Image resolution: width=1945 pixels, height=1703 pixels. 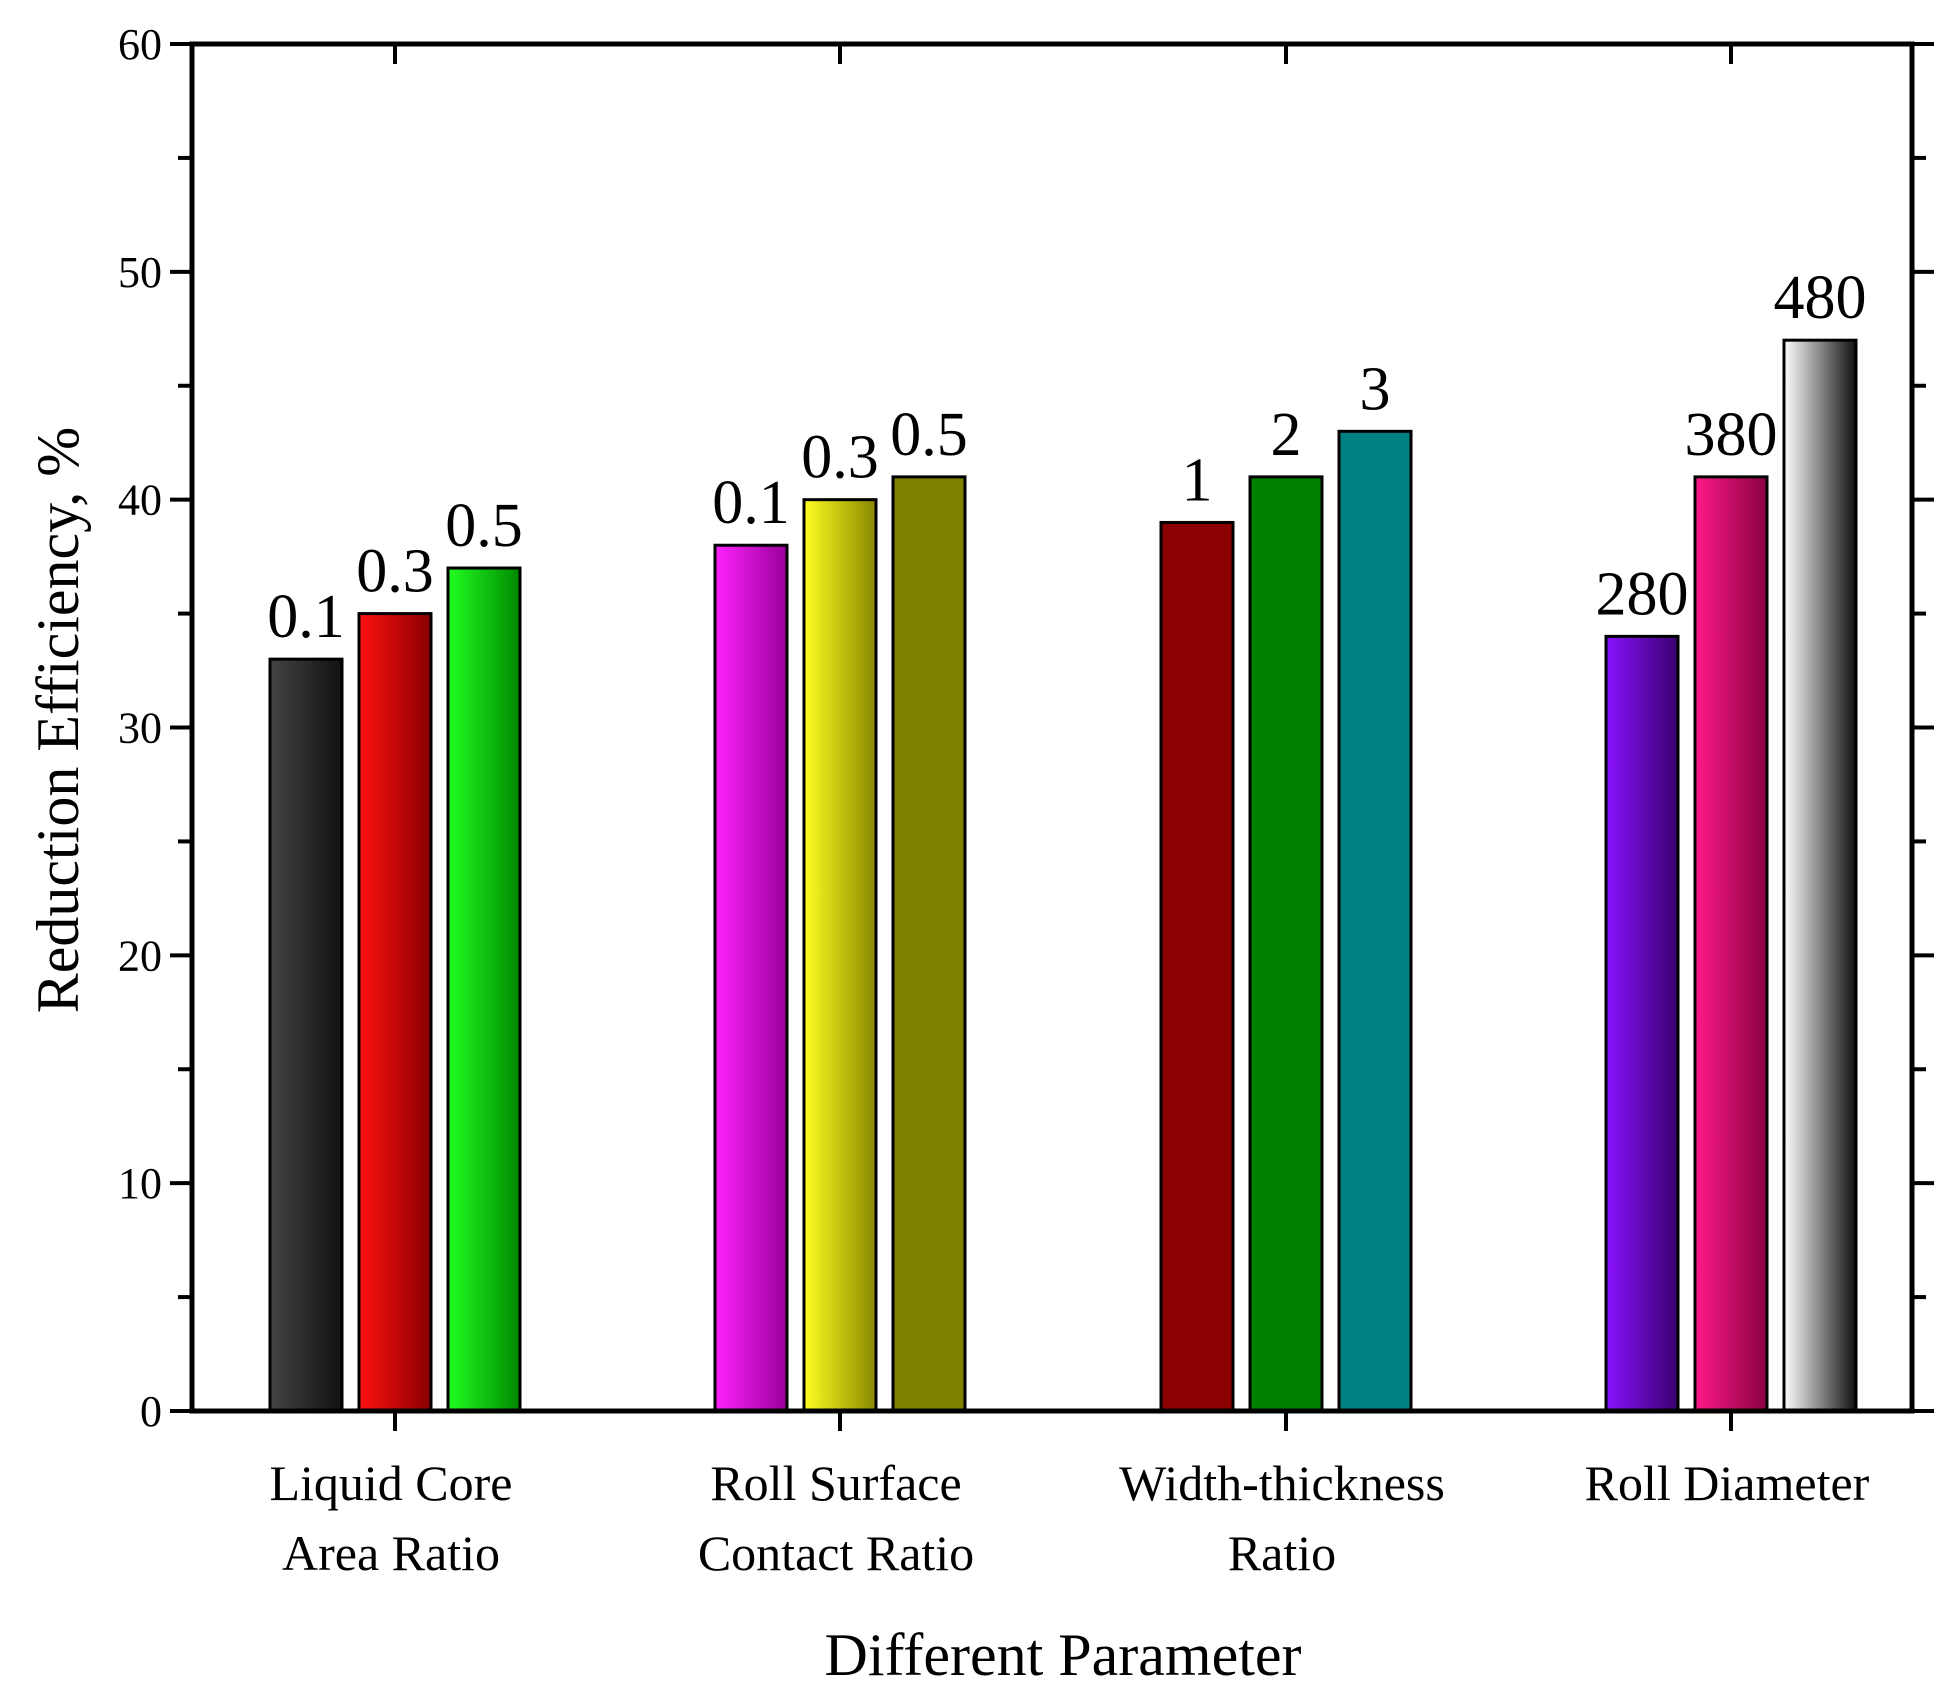 I want to click on x-axis-title: Different Parameter, so click(x=1063, y=1655).